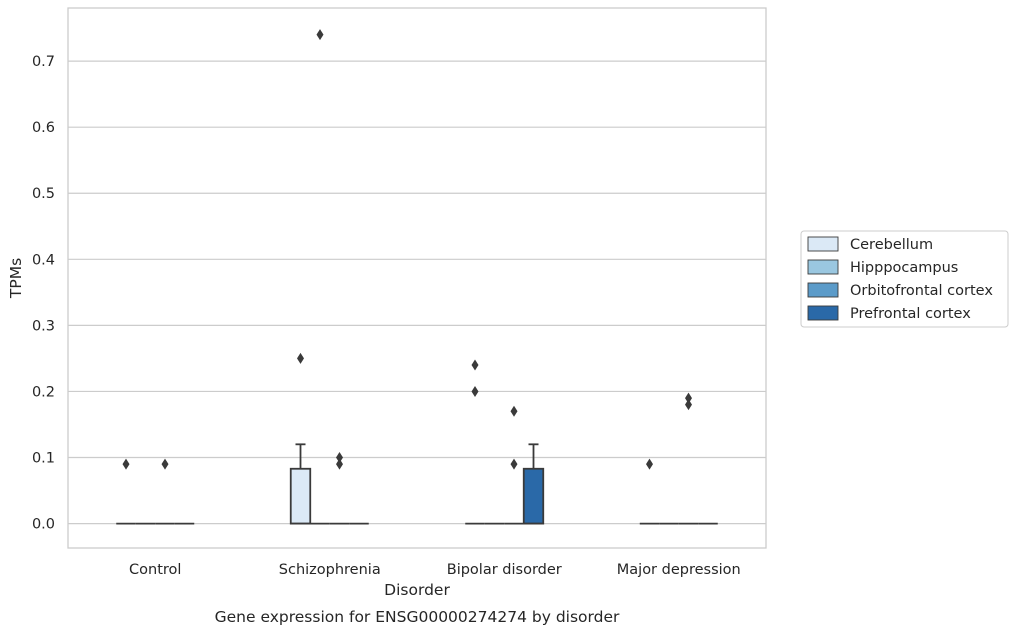 The height and width of the screenshot is (634, 1018). Describe the element at coordinates (504, 570) in the screenshot. I see `x-tick-label: Bipolar disorder` at that location.